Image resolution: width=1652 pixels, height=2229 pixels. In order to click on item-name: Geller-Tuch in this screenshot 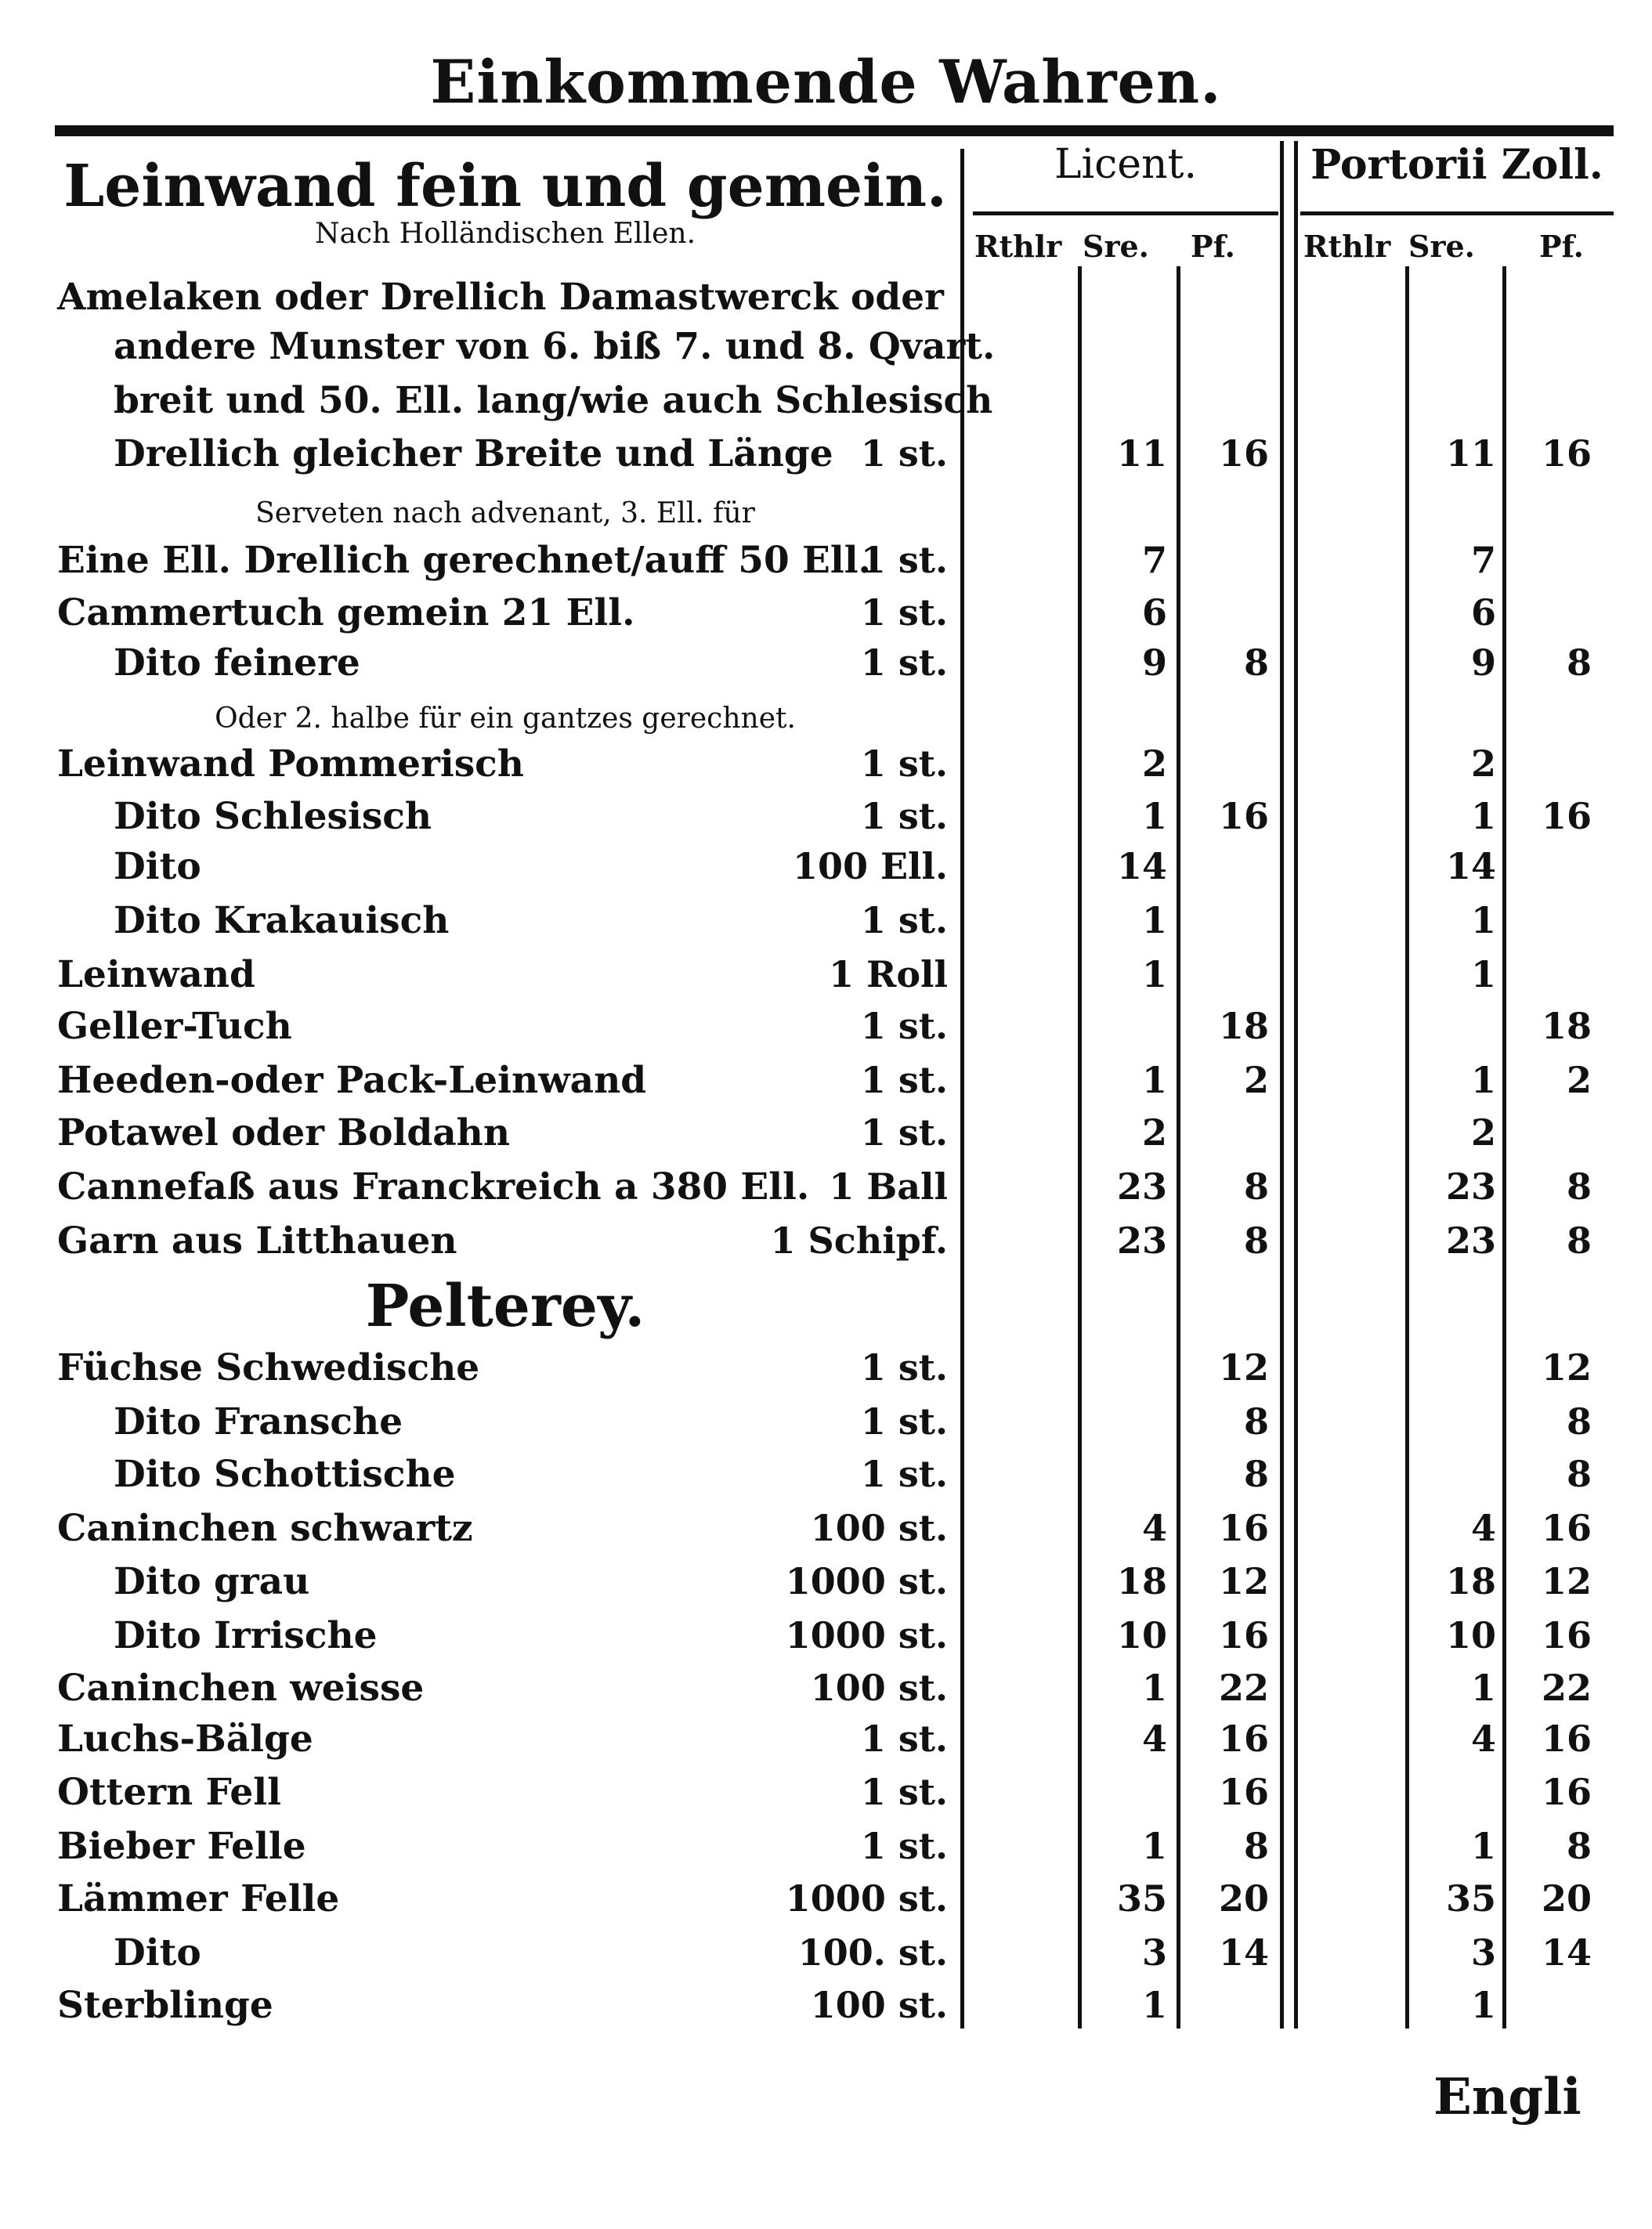, I will do `click(174, 1026)`.